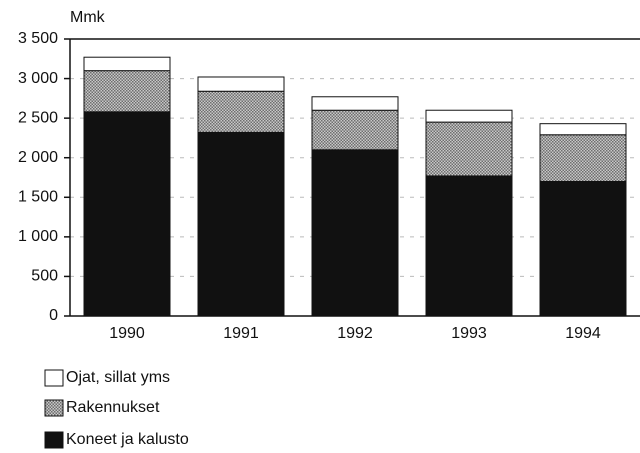  I want to click on x-tick-label: 1994, so click(583, 333).